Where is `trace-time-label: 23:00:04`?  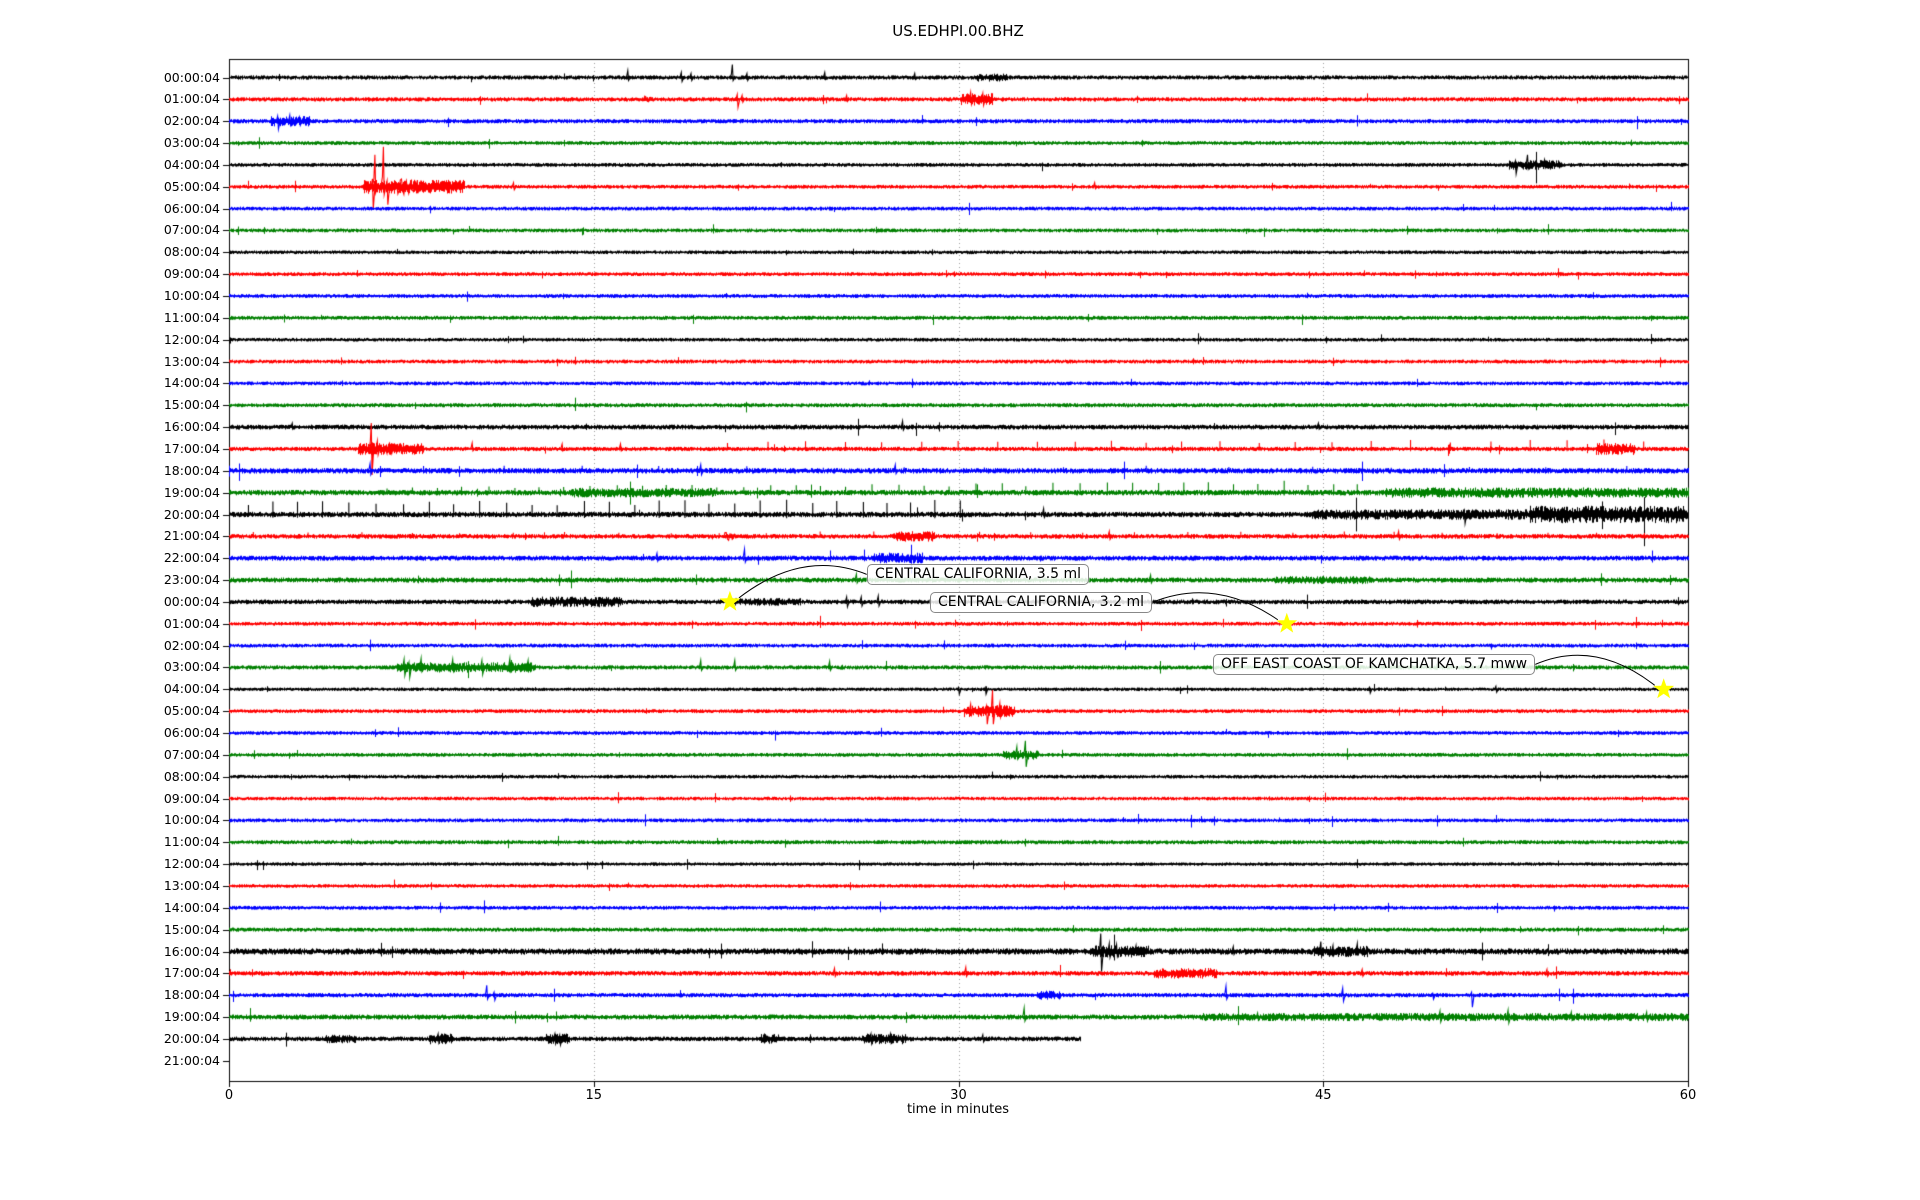
trace-time-label: 23:00:04 is located at coordinates (191, 580).